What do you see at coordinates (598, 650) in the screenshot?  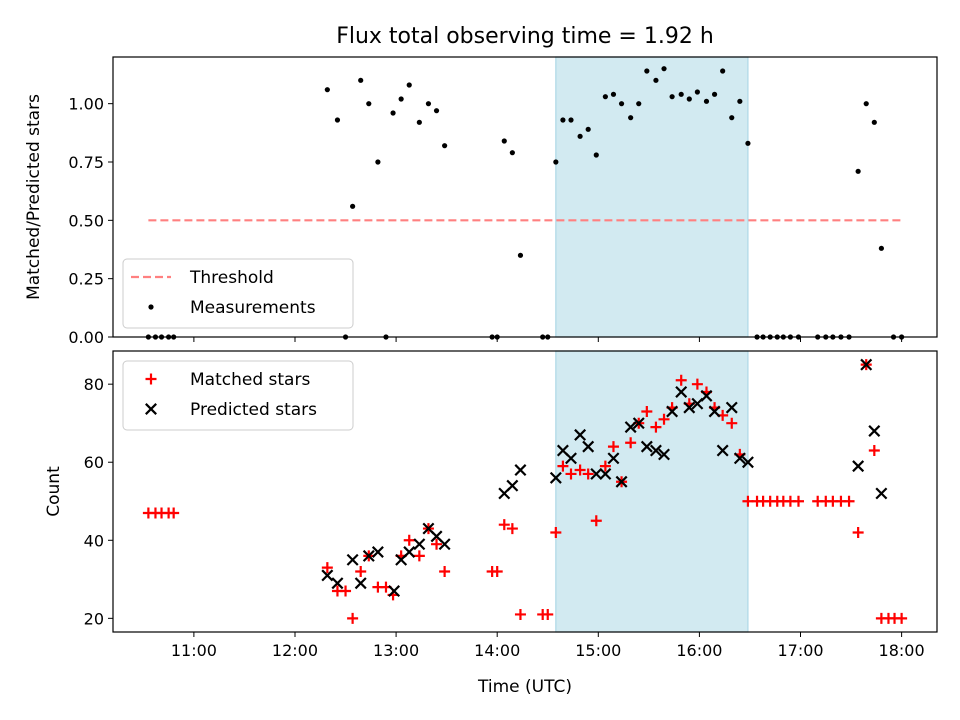 I see `x-tick-label: 15:00` at bounding box center [598, 650].